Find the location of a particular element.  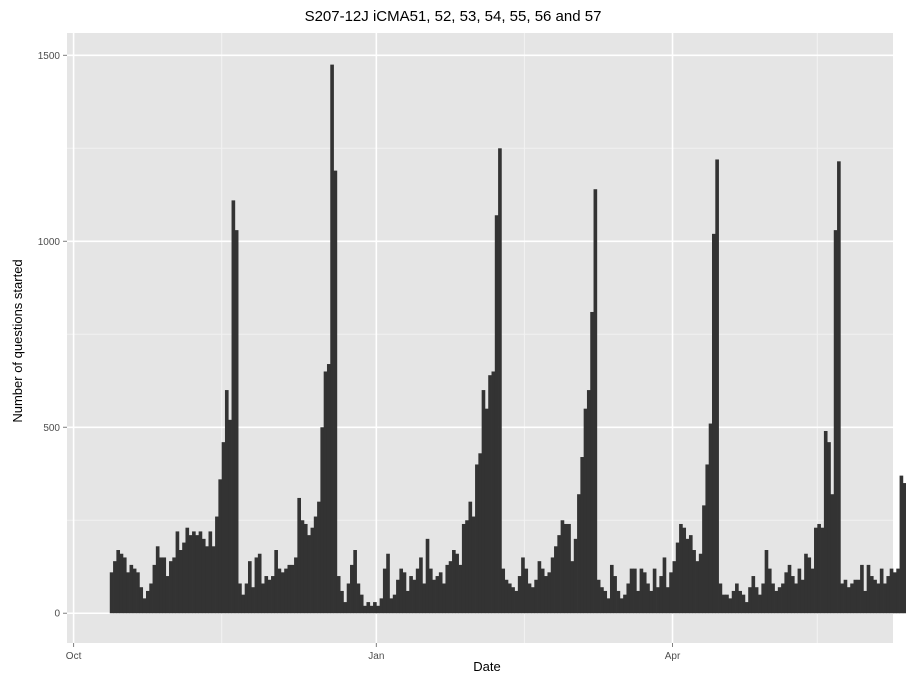

x-axis: Oct Jan Apr is located at coordinates (373, 652).